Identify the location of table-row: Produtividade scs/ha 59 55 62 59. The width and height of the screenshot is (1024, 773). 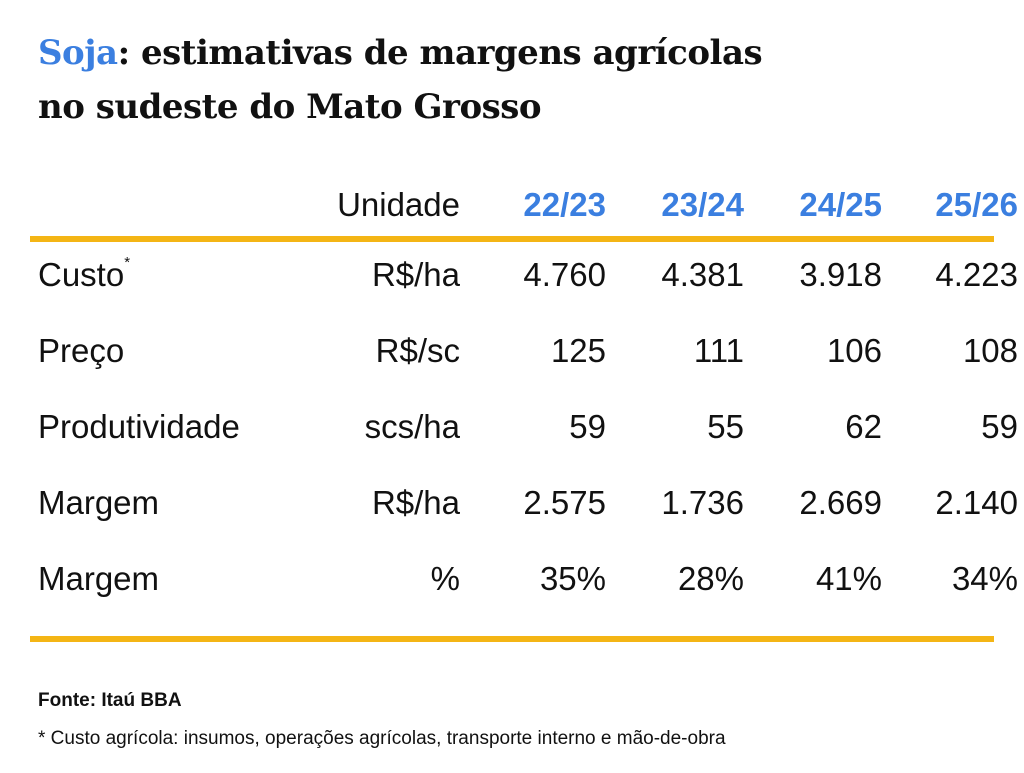
(524, 446).